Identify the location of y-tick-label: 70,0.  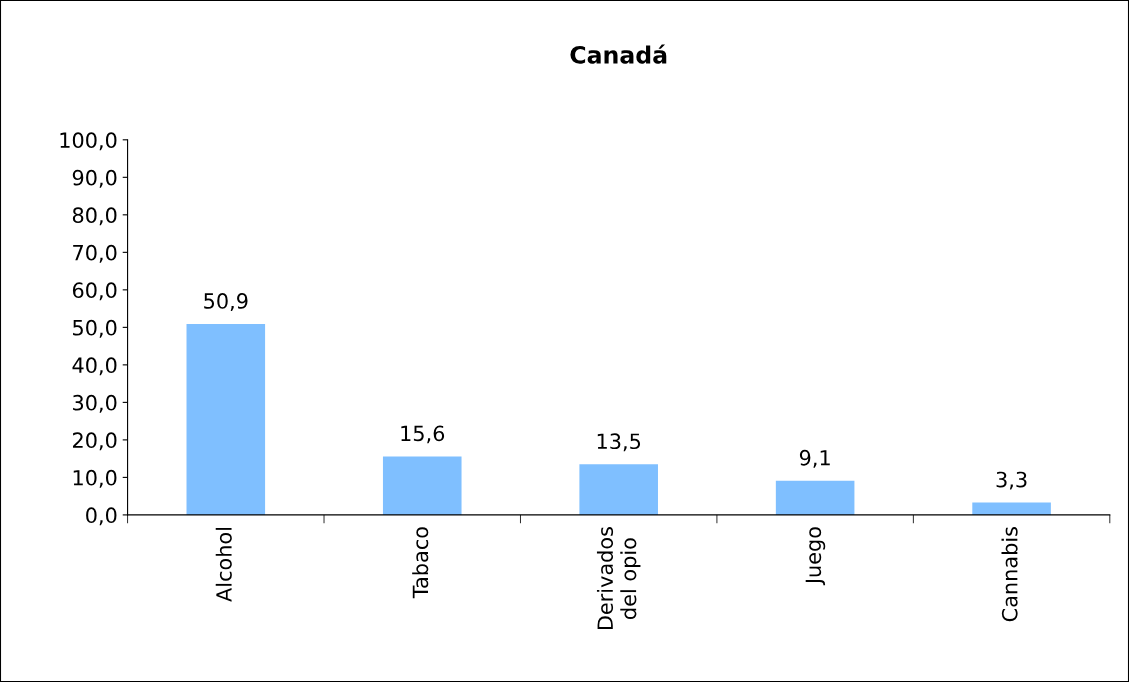
(95, 253).